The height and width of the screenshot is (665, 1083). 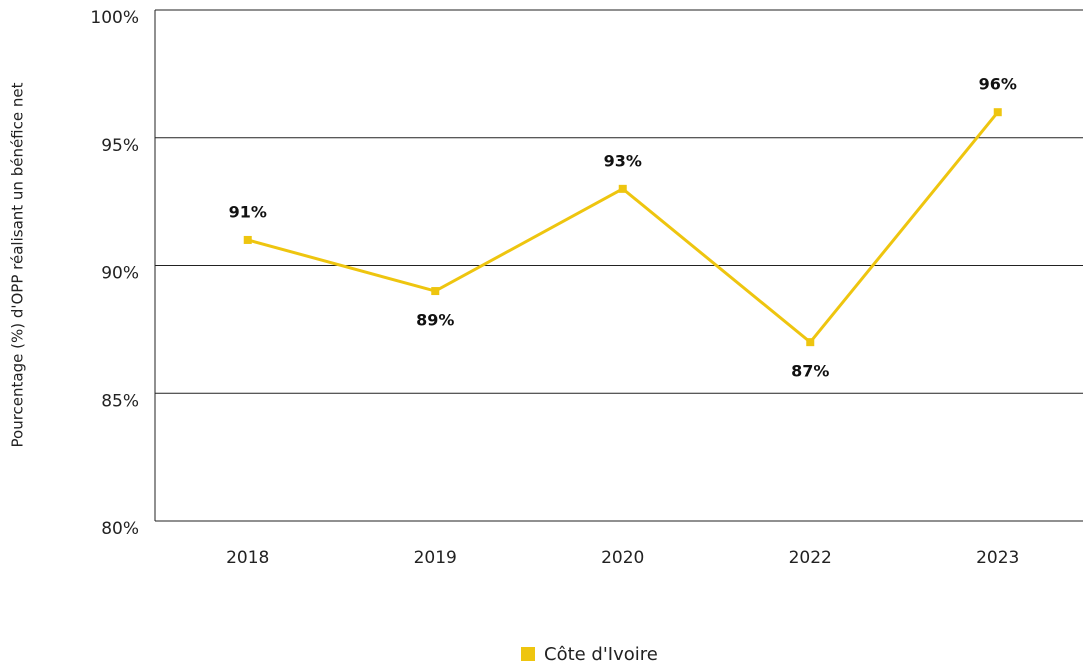 I want to click on x-tick-label: 2018, so click(x=247, y=558).